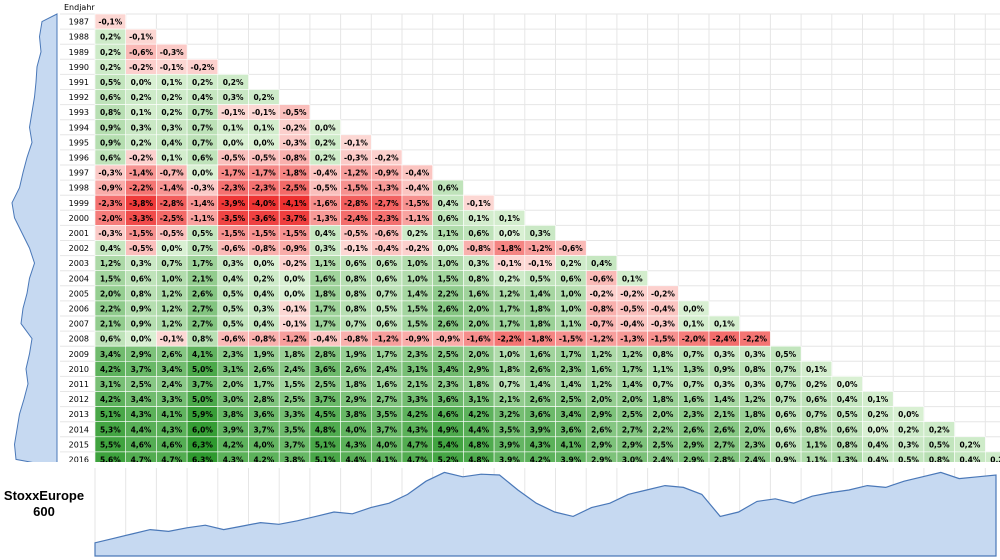  What do you see at coordinates (141, 203) in the screenshot?
I see `cell-value-label: -3,8%` at bounding box center [141, 203].